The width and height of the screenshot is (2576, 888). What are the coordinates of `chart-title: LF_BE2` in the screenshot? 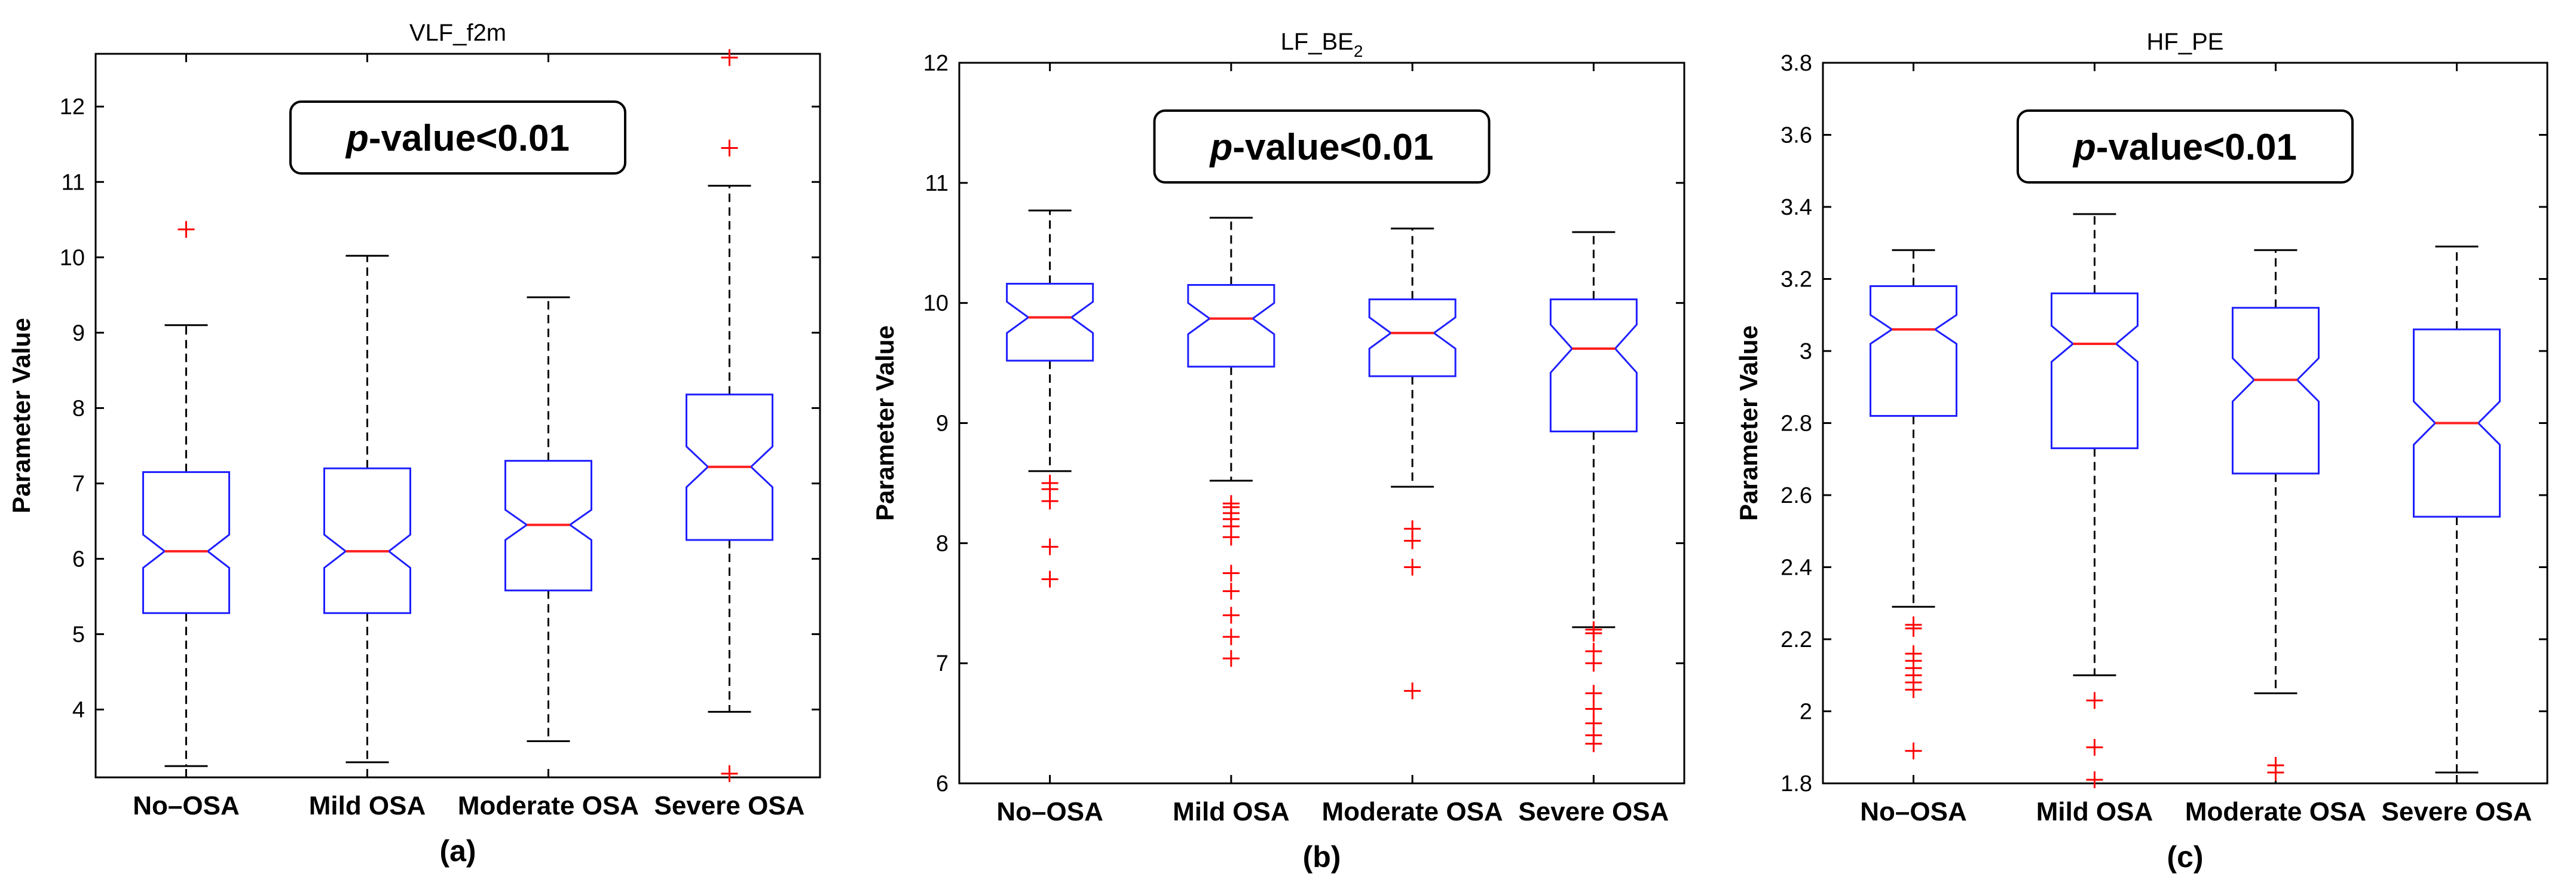 It's located at (1322, 44).